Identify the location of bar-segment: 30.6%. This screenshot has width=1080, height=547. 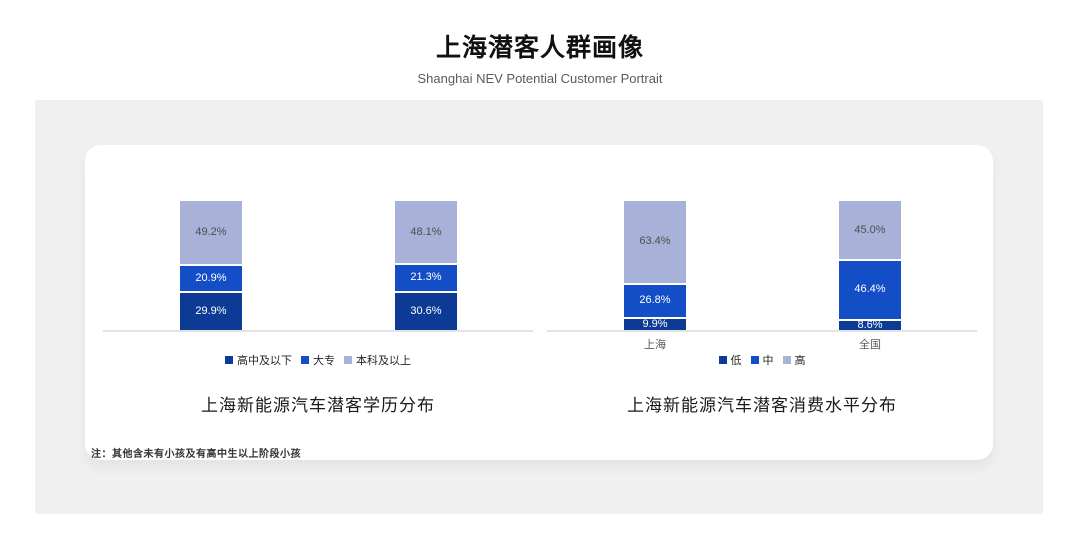
(426, 310).